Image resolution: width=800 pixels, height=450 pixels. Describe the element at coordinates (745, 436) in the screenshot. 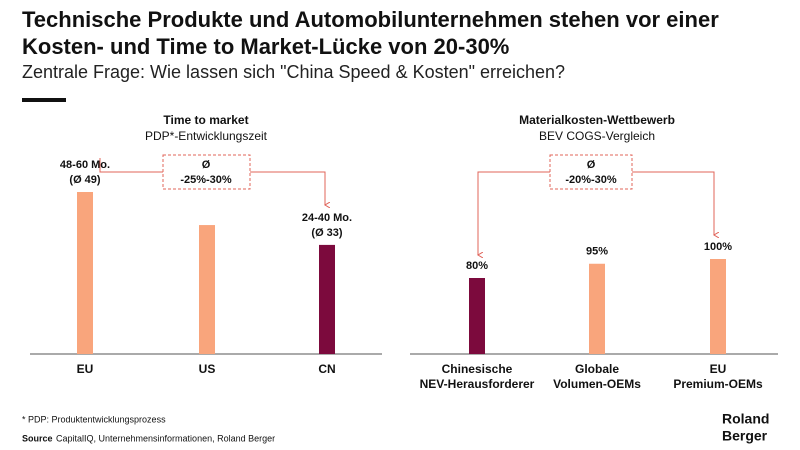

I see `logo: Berger` at that location.